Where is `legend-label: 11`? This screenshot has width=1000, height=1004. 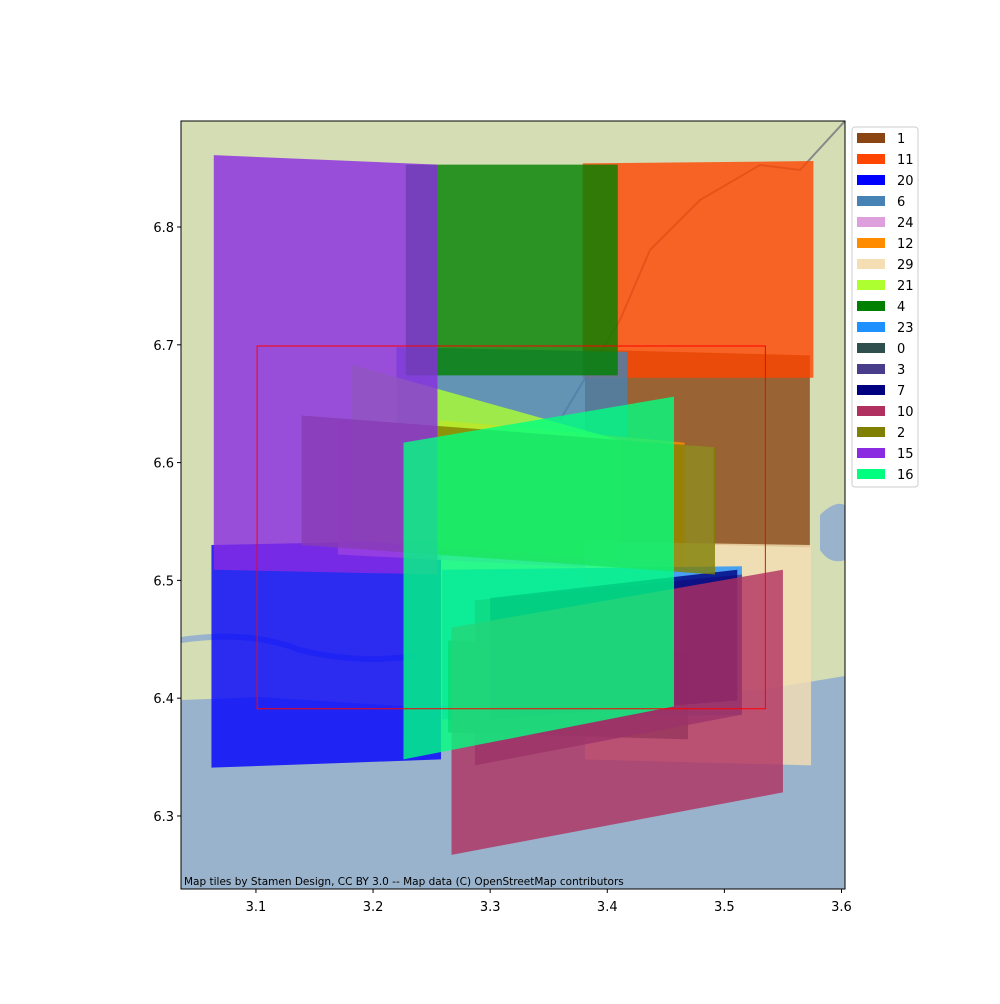
legend-label: 11 is located at coordinates (905, 160).